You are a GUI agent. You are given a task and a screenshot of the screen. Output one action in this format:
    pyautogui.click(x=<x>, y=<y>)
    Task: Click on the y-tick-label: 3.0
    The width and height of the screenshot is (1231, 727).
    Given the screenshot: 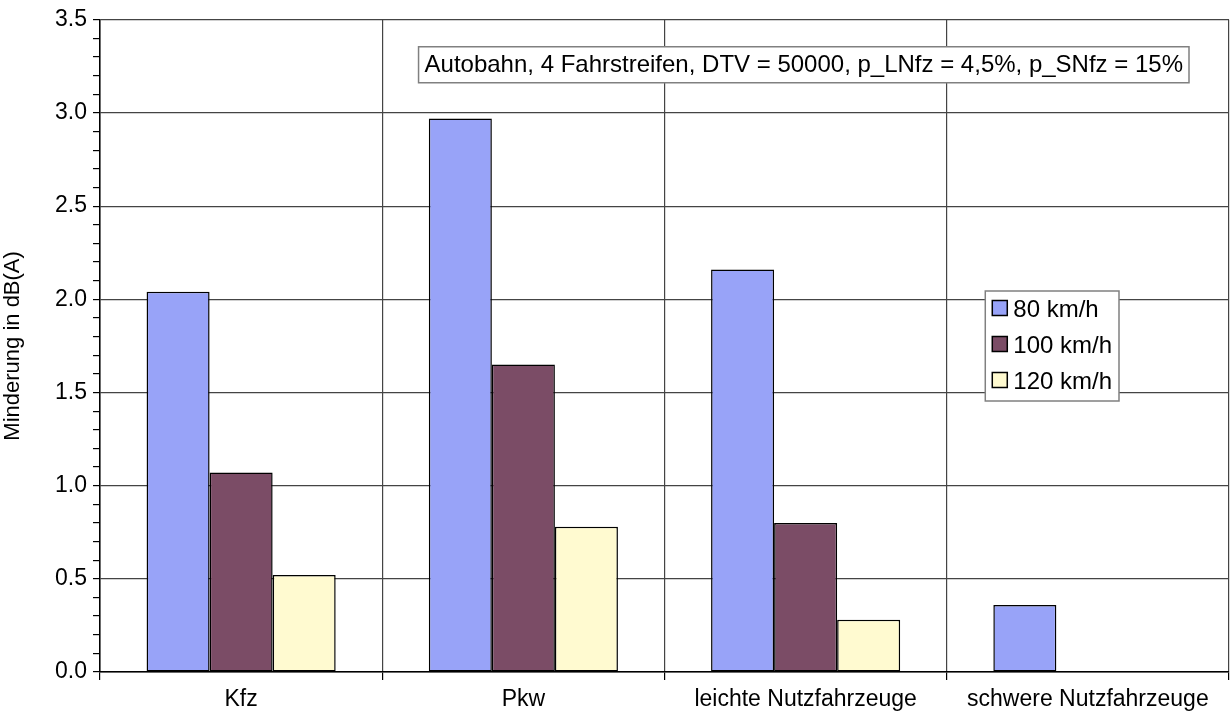 What is the action you would take?
    pyautogui.click(x=71, y=111)
    